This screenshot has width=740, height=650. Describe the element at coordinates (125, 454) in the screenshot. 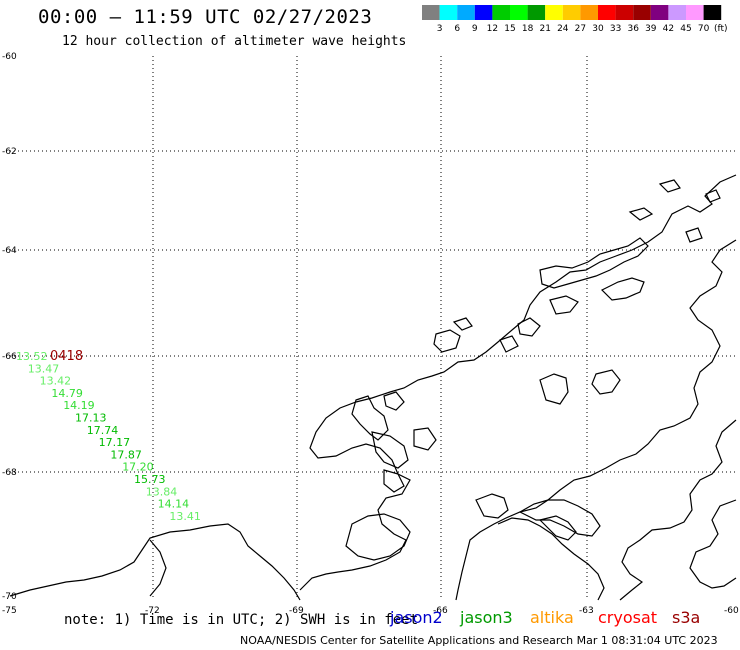

I see `wave-height-label: 17.87` at that location.